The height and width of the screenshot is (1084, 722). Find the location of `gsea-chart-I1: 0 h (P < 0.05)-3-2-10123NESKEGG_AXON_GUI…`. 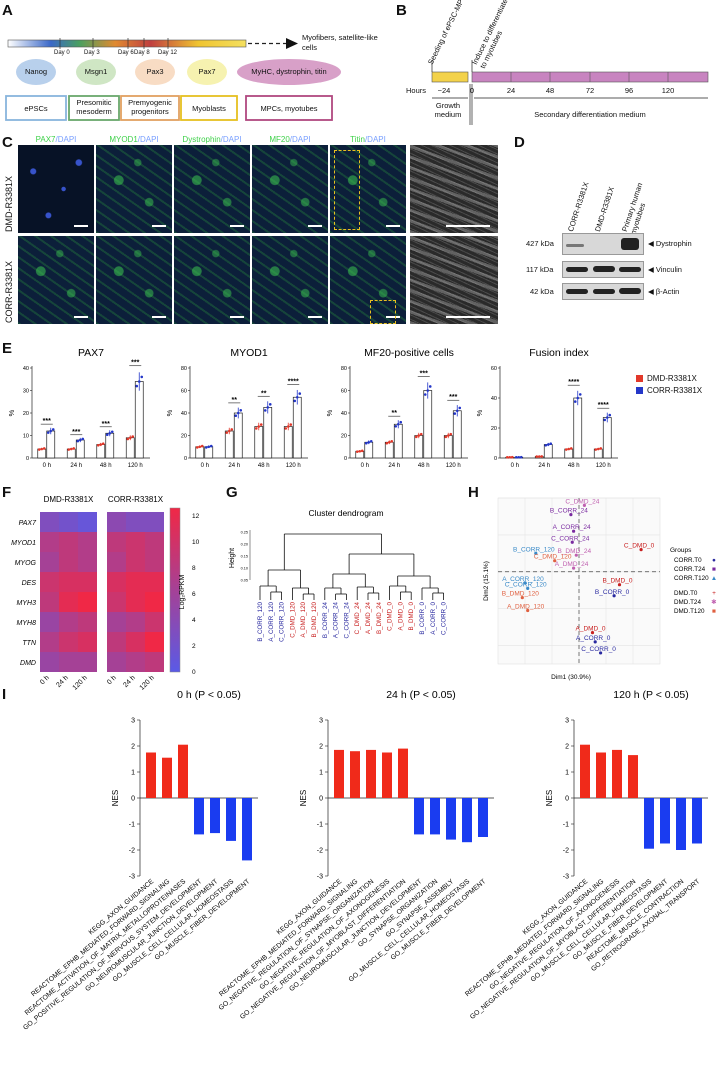

gsea-chart-I1: 0 h (P < 0.05)-3-2-10123NESKEGG_AXON_GUI… is located at coordinates (140, 860).